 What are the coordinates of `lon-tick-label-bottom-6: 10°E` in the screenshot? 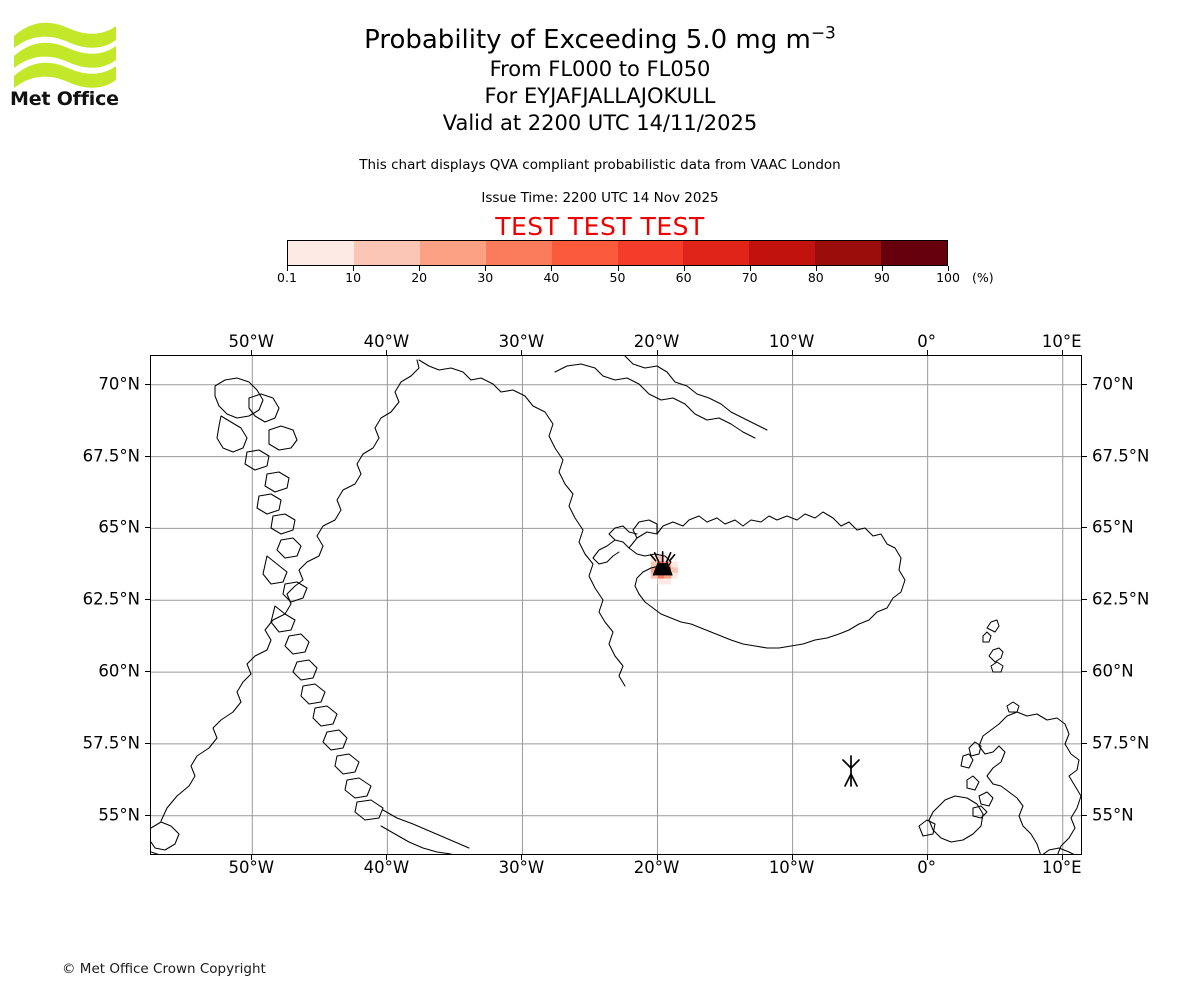 It's located at (1061, 867).